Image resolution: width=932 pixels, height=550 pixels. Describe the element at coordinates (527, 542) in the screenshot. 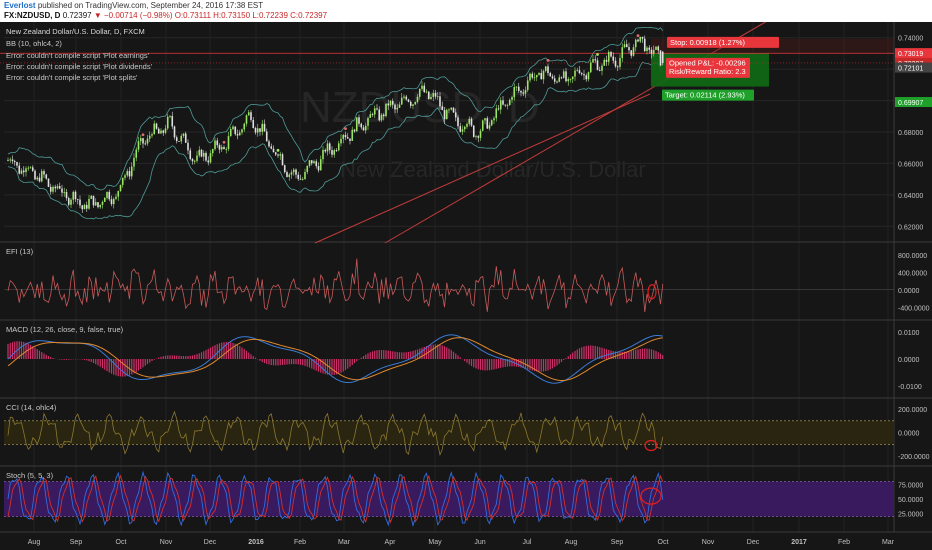

I see `time-tick: Jul` at that location.